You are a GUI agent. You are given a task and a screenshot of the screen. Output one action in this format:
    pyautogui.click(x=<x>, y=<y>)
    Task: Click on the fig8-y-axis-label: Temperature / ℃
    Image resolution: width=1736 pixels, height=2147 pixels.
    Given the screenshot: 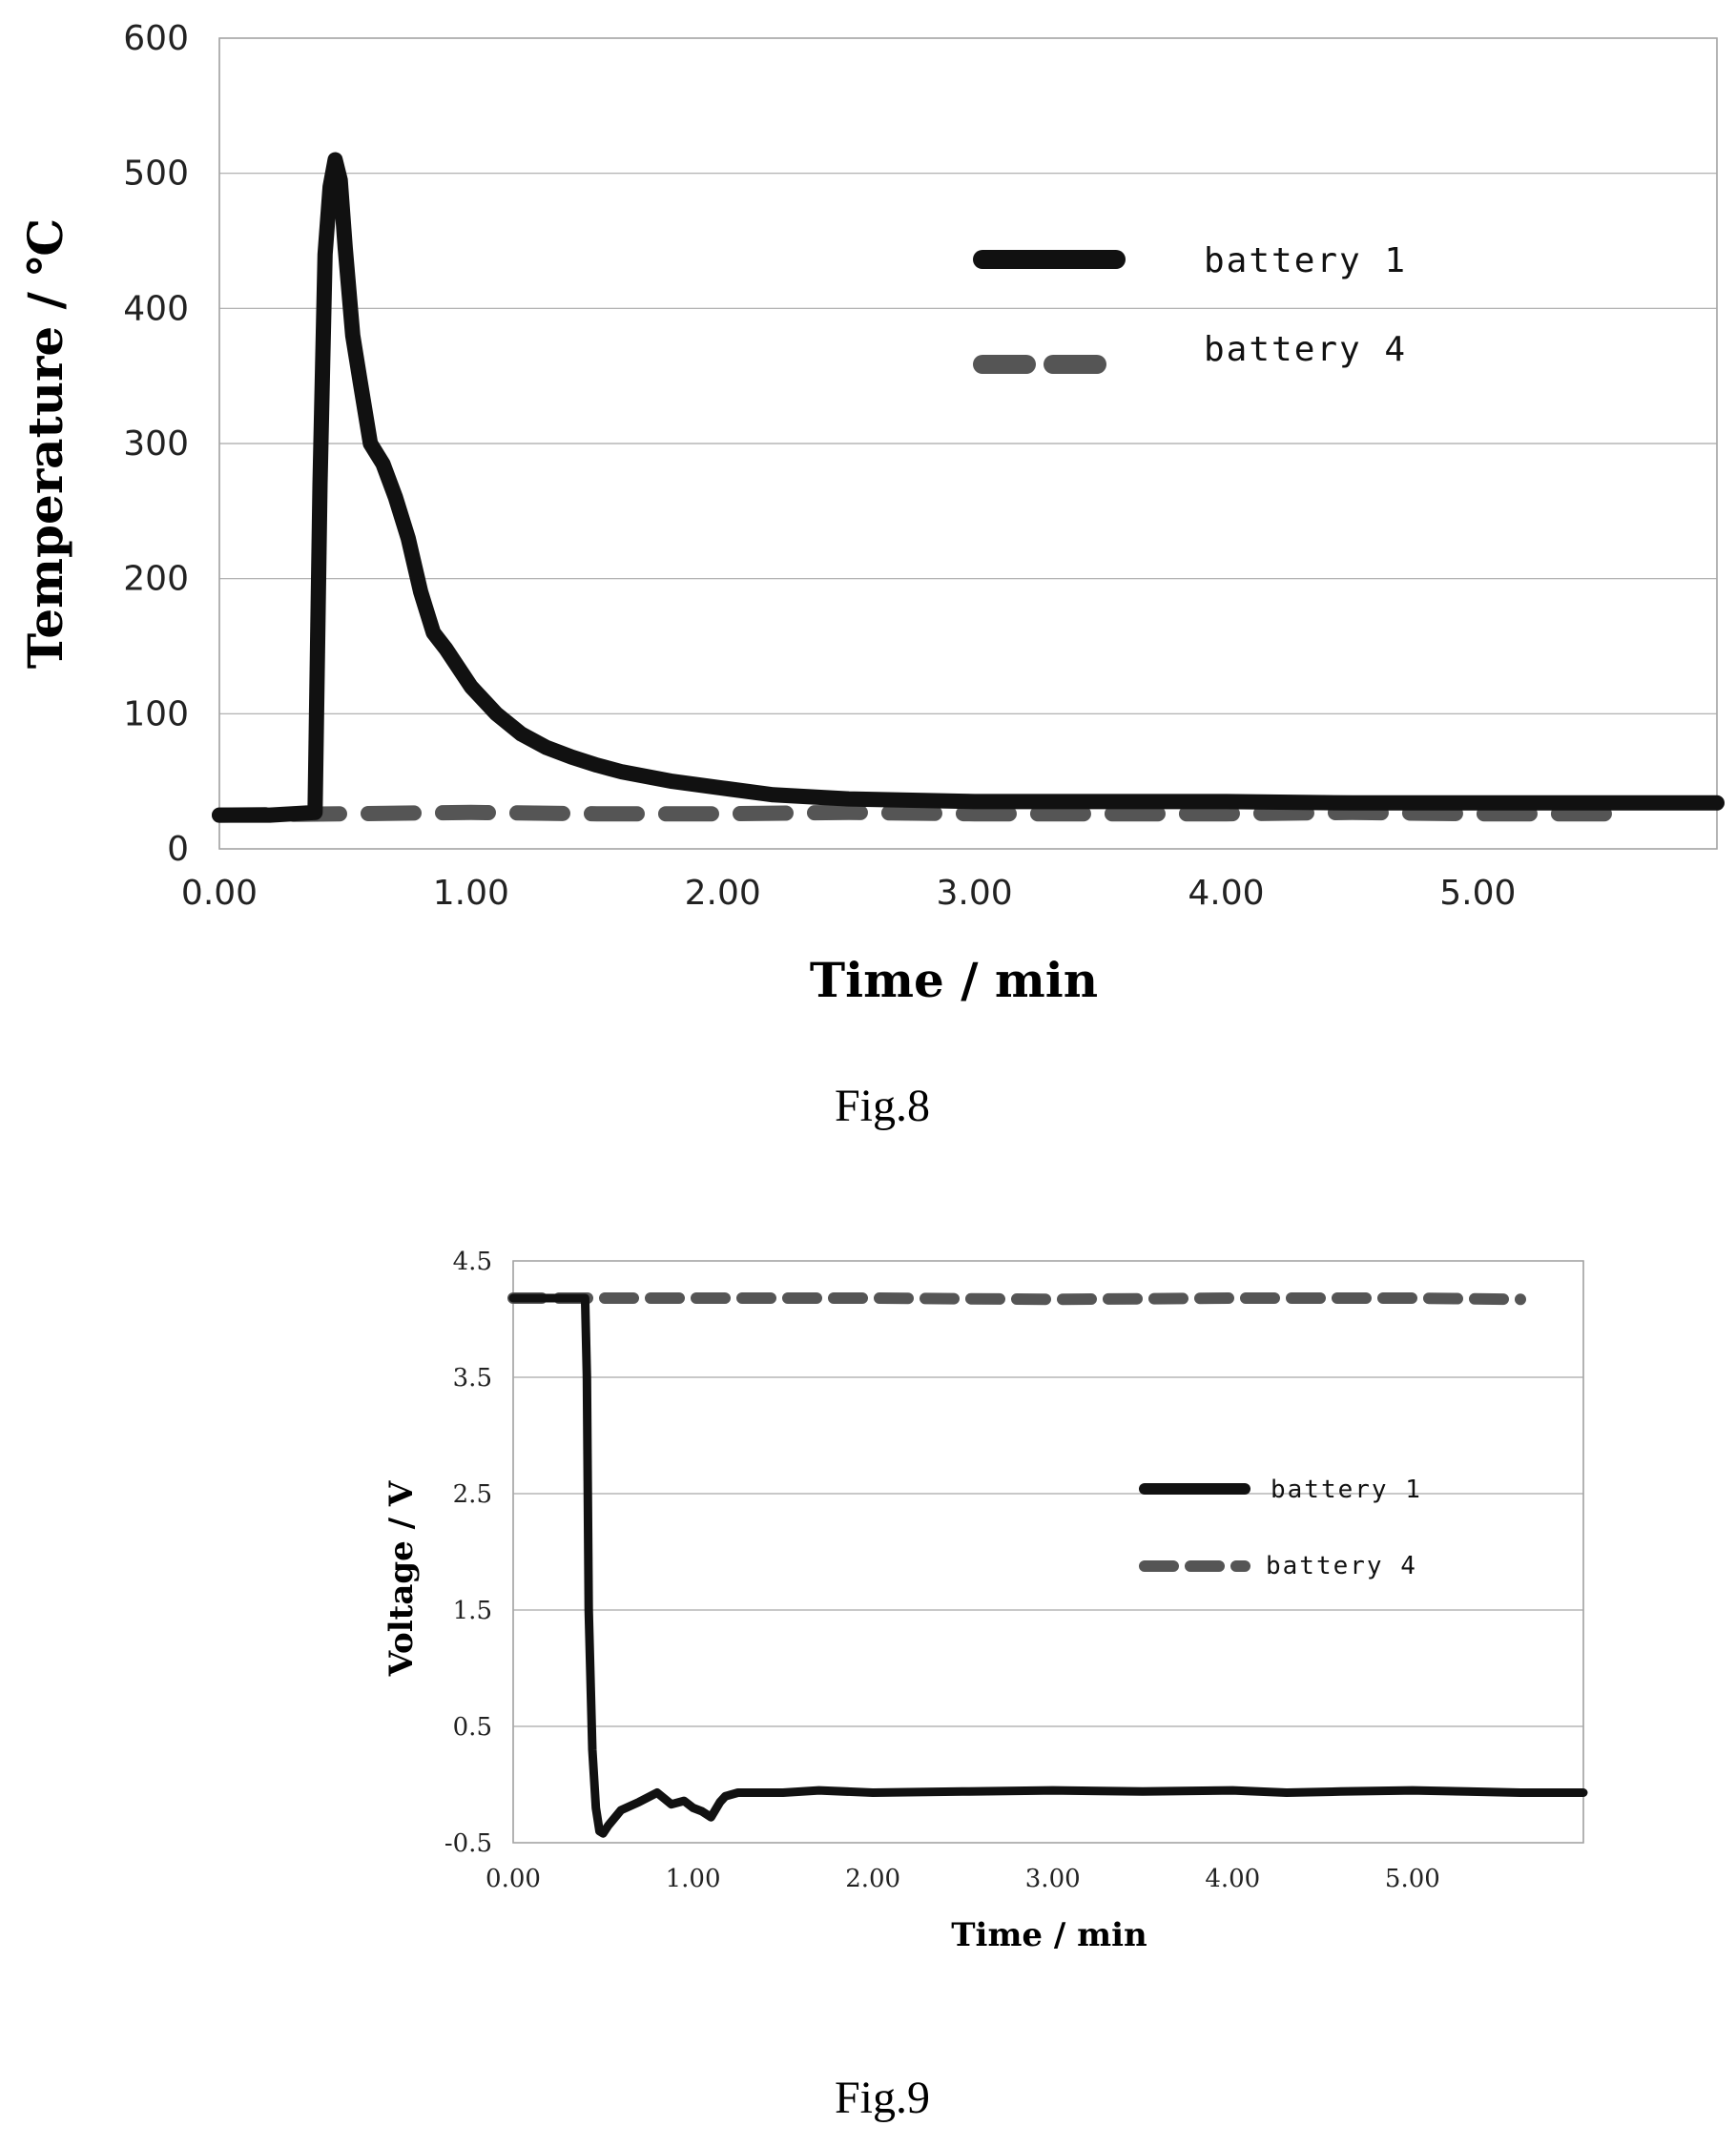 What is the action you would take?
    pyautogui.click(x=45, y=444)
    